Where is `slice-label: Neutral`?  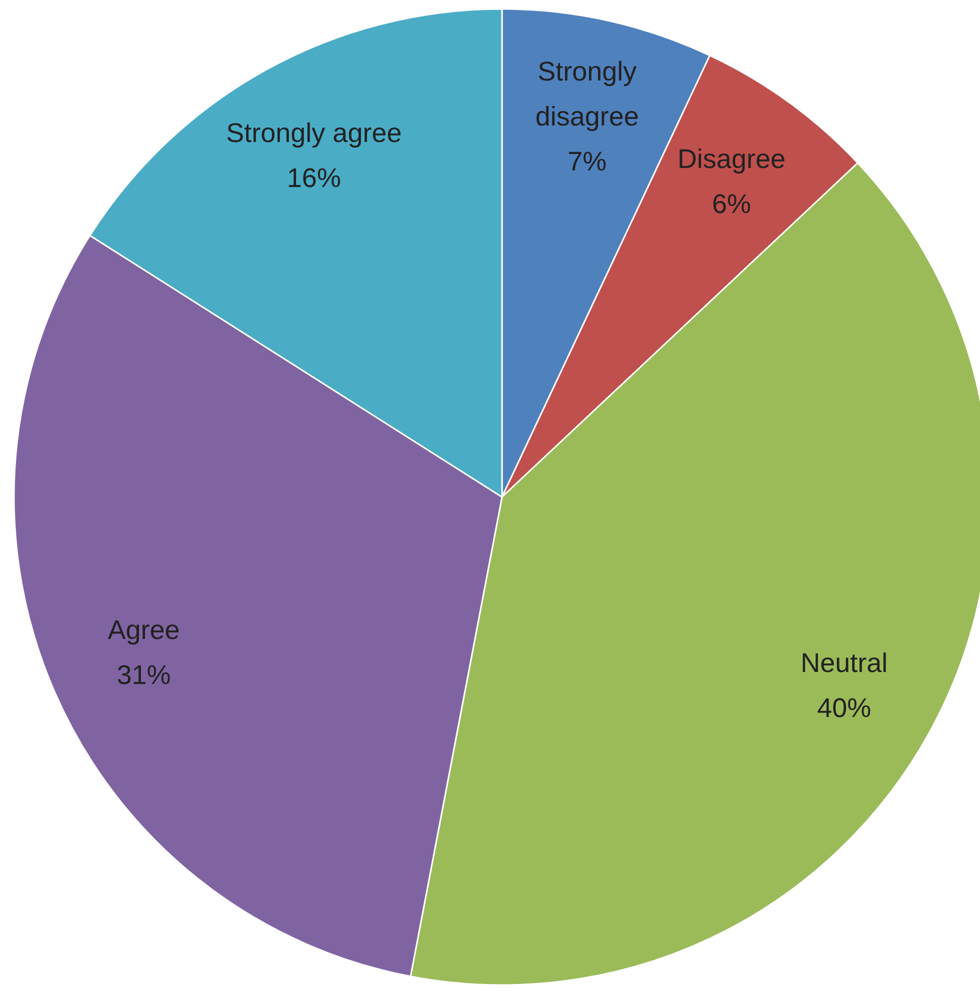 slice-label: Neutral is located at coordinates (844, 663).